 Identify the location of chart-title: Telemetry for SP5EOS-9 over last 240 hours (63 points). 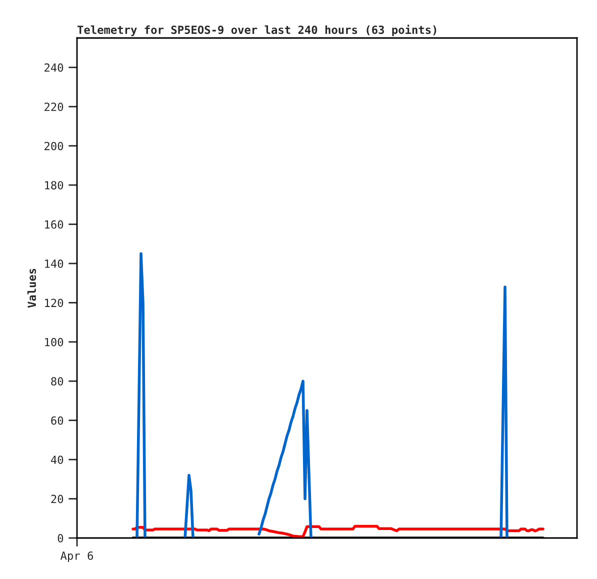
(256, 30).